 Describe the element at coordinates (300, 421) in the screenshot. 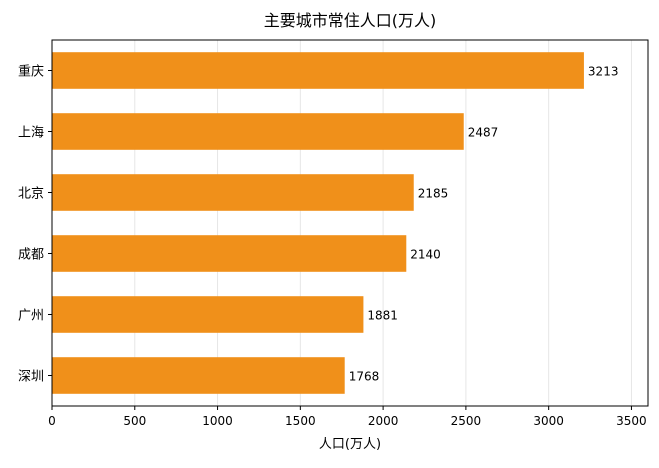

I see `x-tick-label: 1500` at that location.